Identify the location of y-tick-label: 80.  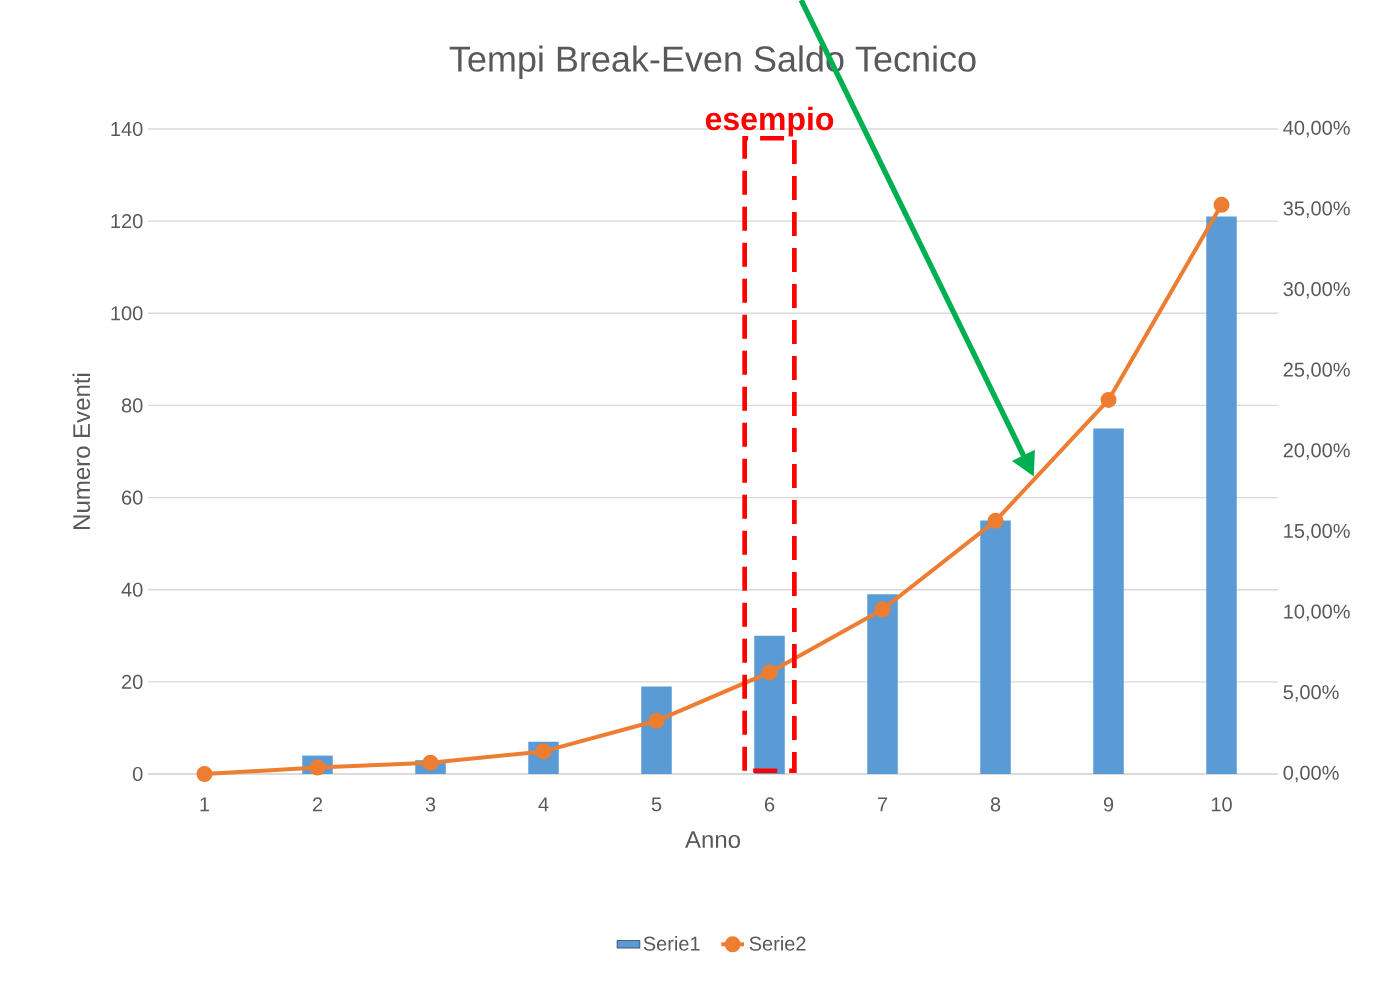
(132, 405).